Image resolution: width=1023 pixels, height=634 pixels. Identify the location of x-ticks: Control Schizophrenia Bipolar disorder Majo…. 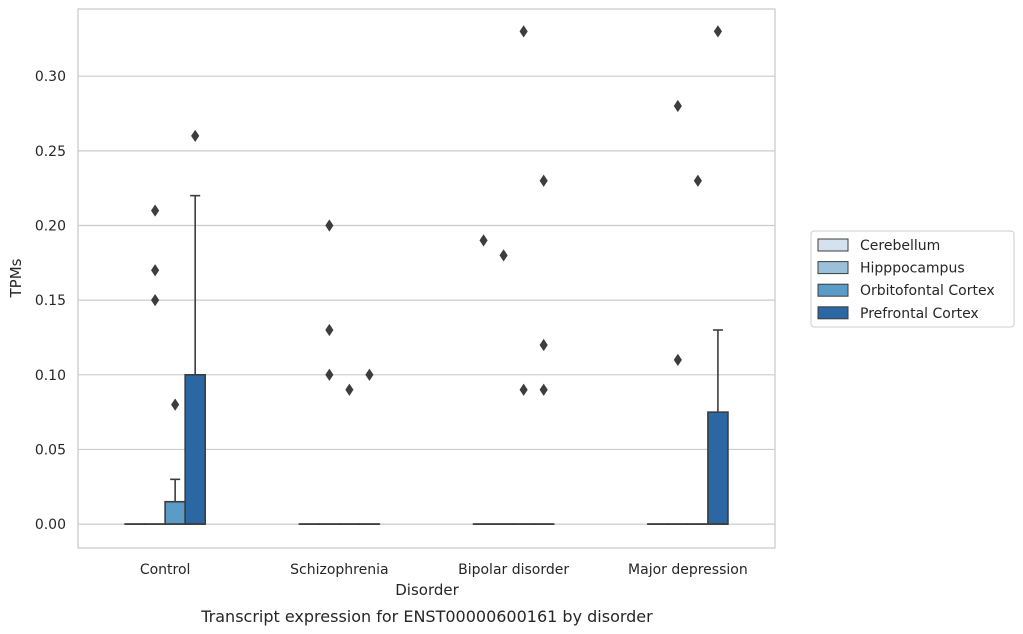
(444, 570).